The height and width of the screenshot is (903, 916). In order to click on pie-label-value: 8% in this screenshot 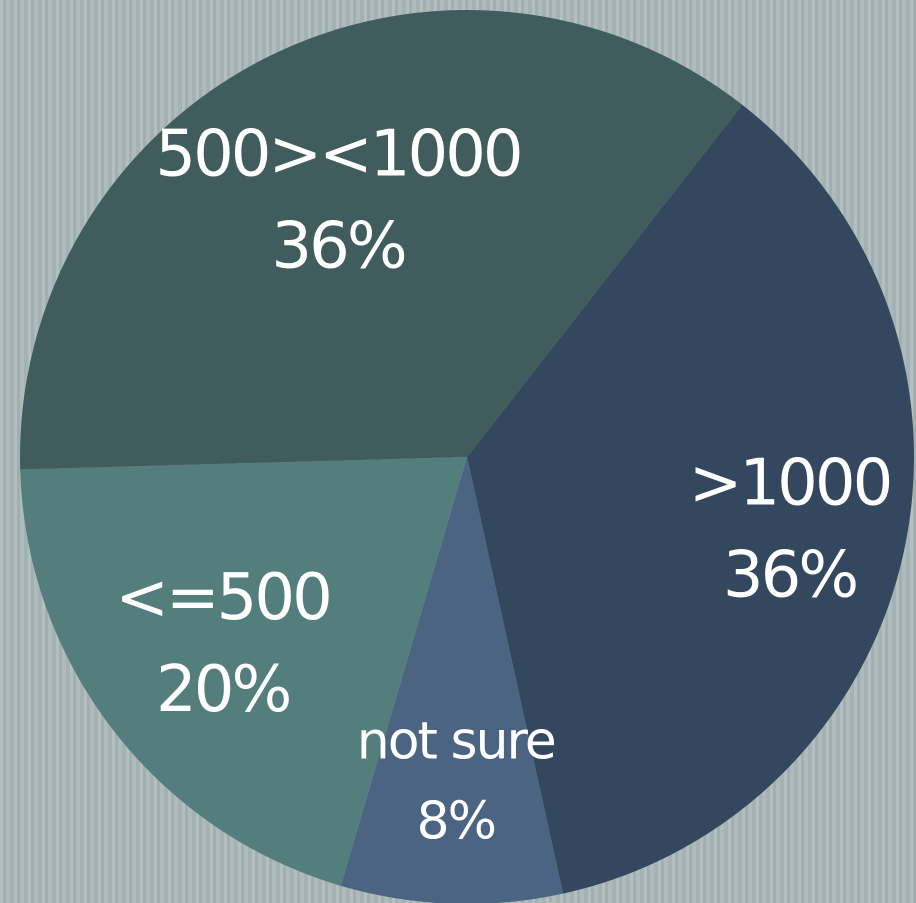, I will do `click(456, 822)`.